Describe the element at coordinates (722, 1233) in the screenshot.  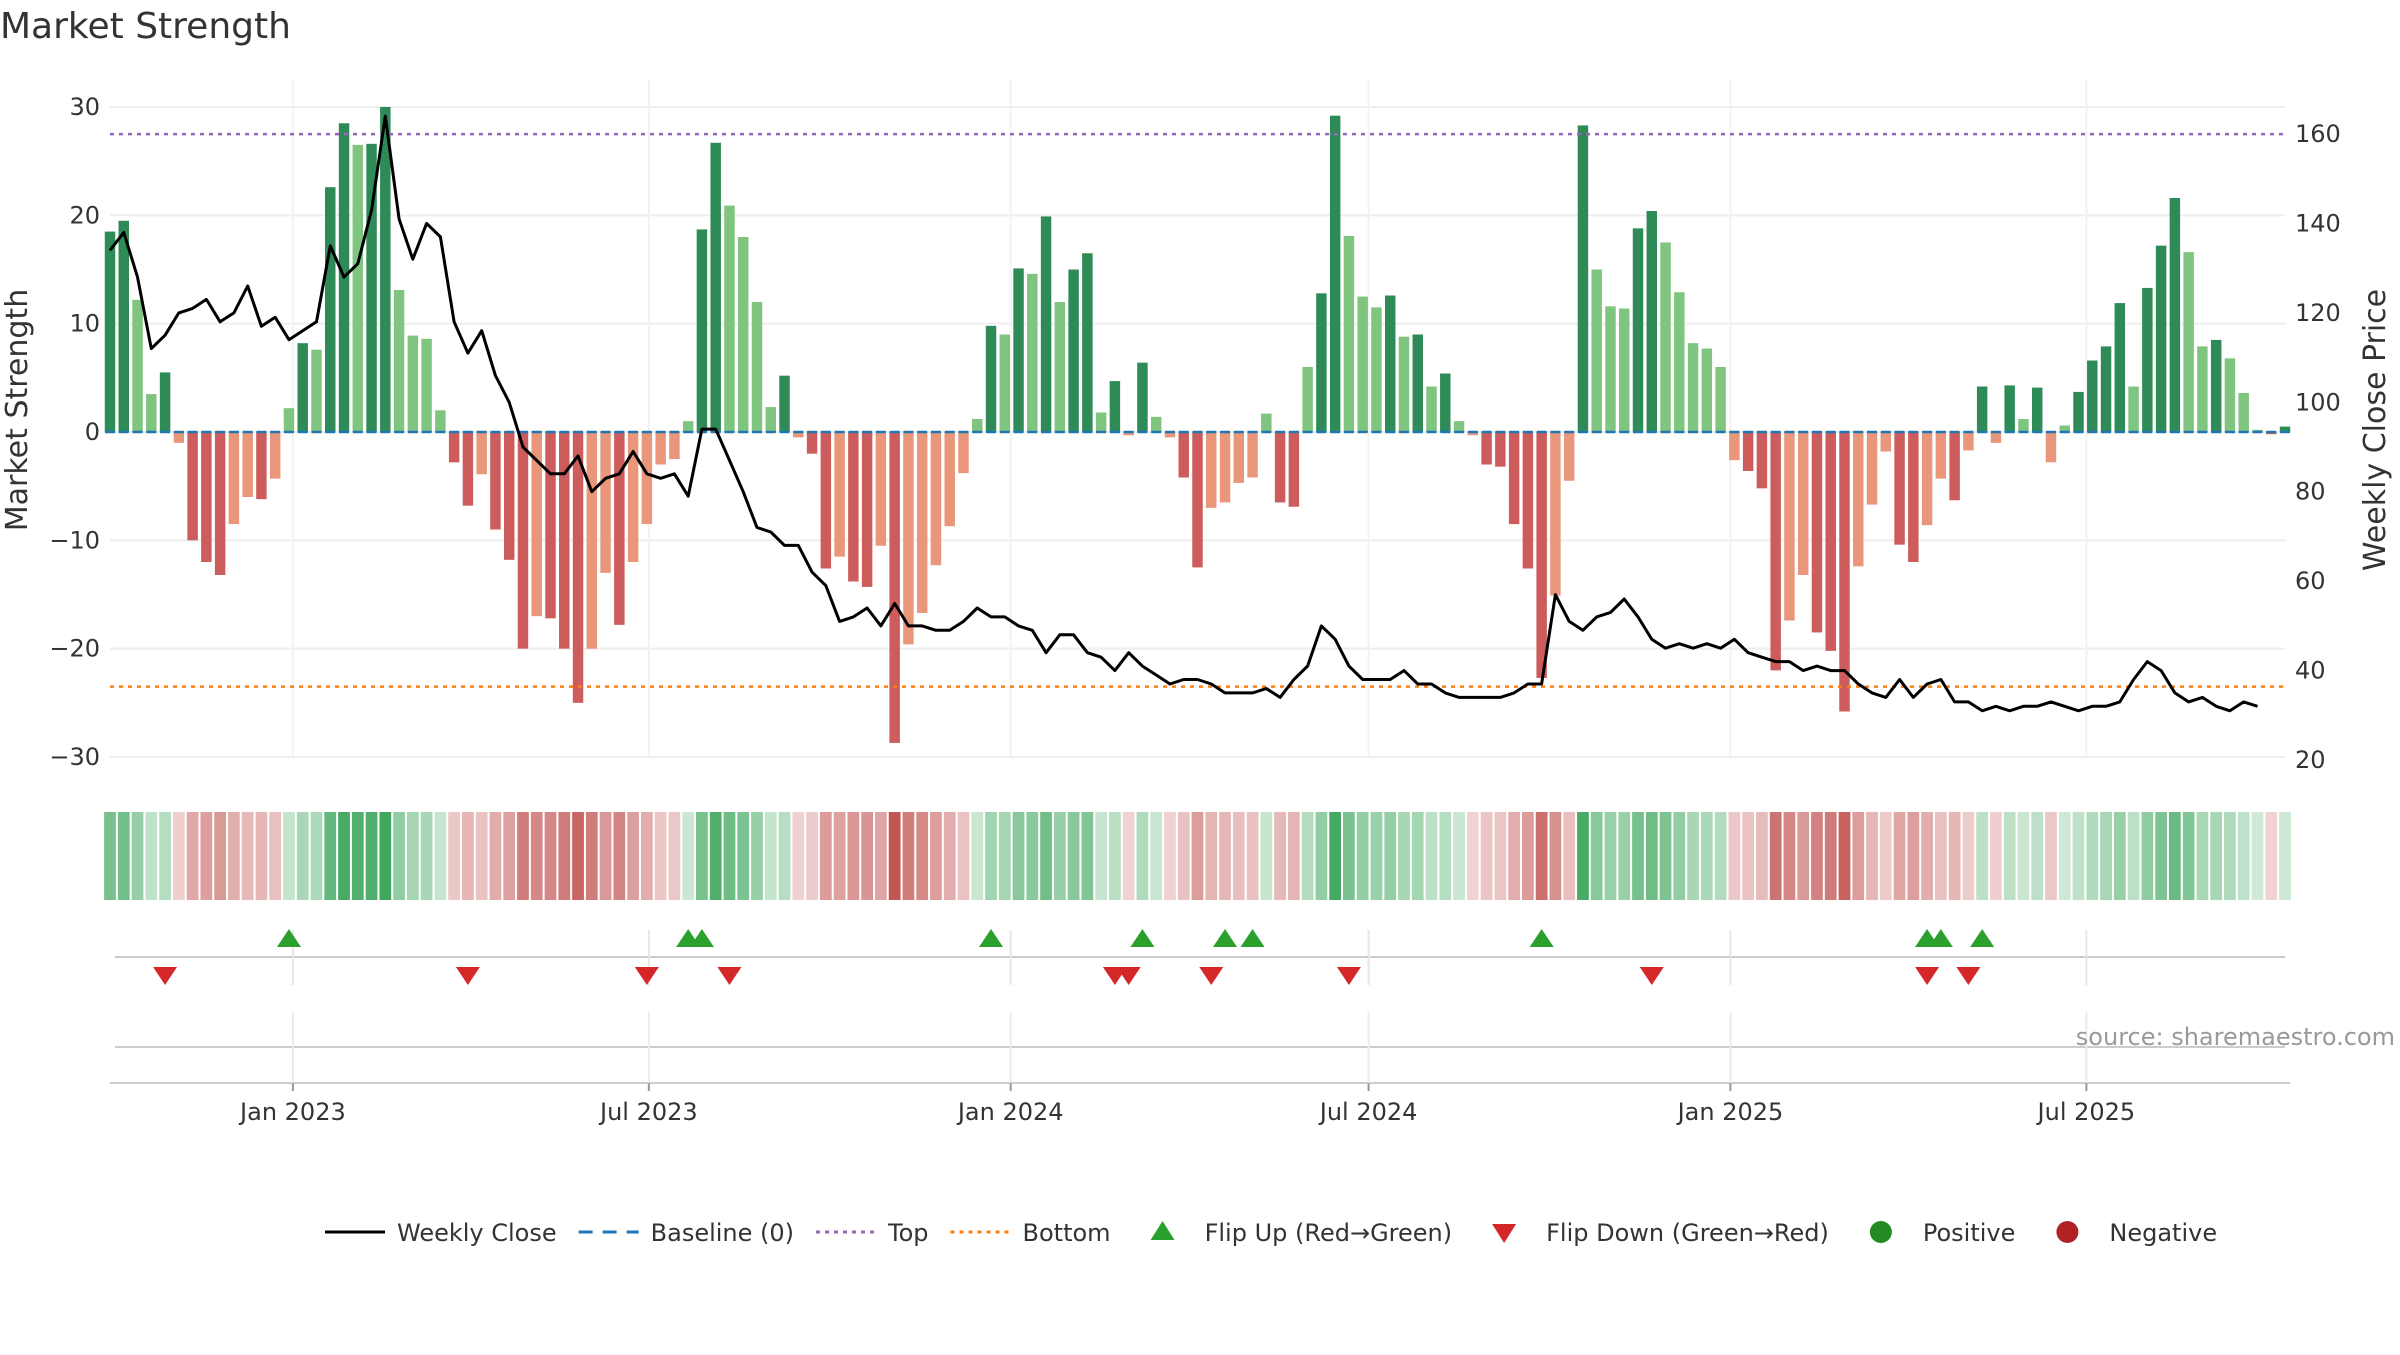
I see `legend-label: Baseline (0)` at that location.